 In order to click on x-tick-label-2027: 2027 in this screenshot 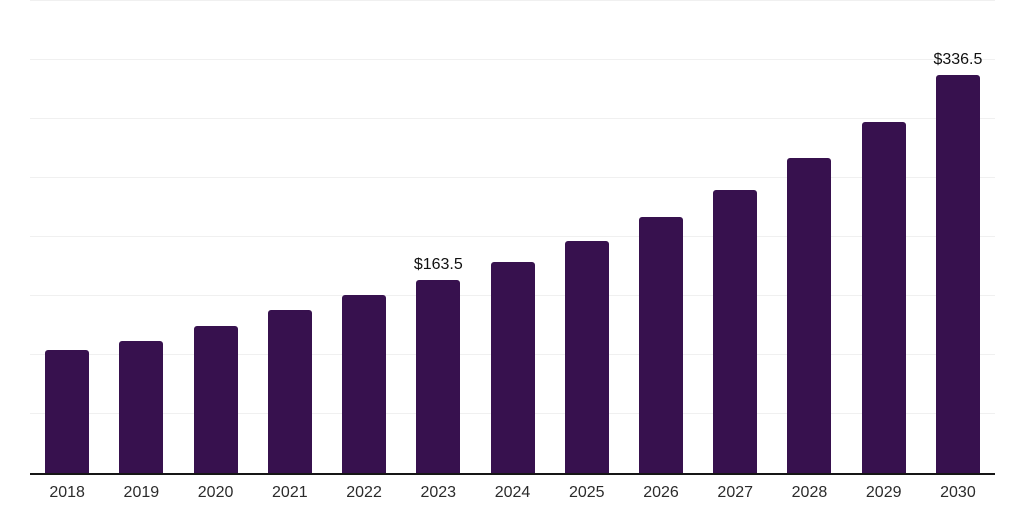, I will do `click(735, 492)`.